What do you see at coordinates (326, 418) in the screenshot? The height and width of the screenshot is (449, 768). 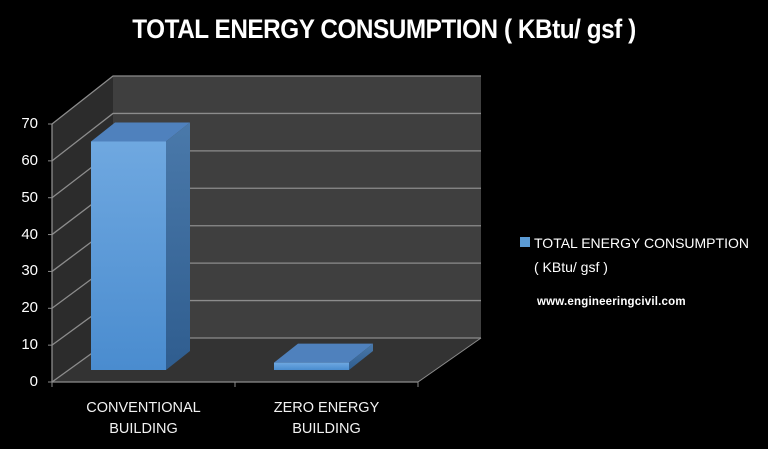 I see `x-category-label: ZERO ENERGY BUILDING` at bounding box center [326, 418].